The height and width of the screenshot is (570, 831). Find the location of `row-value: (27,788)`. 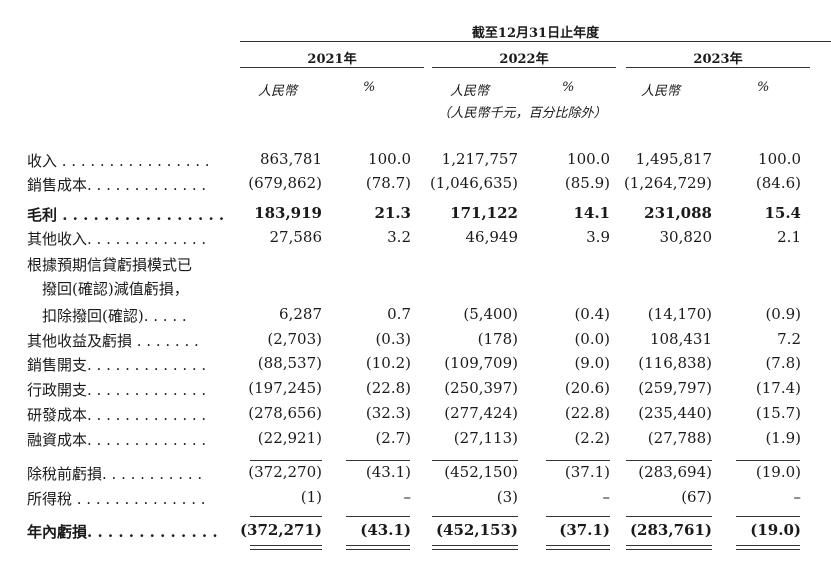

row-value: (27,788) is located at coordinates (679, 438).